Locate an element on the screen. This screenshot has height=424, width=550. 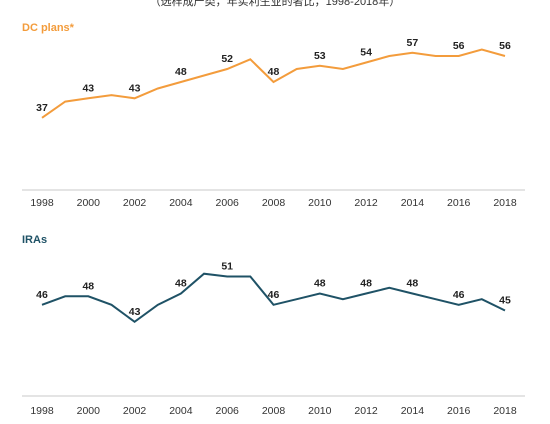
ira-x-tick-label: 2016 is located at coordinates (459, 411).